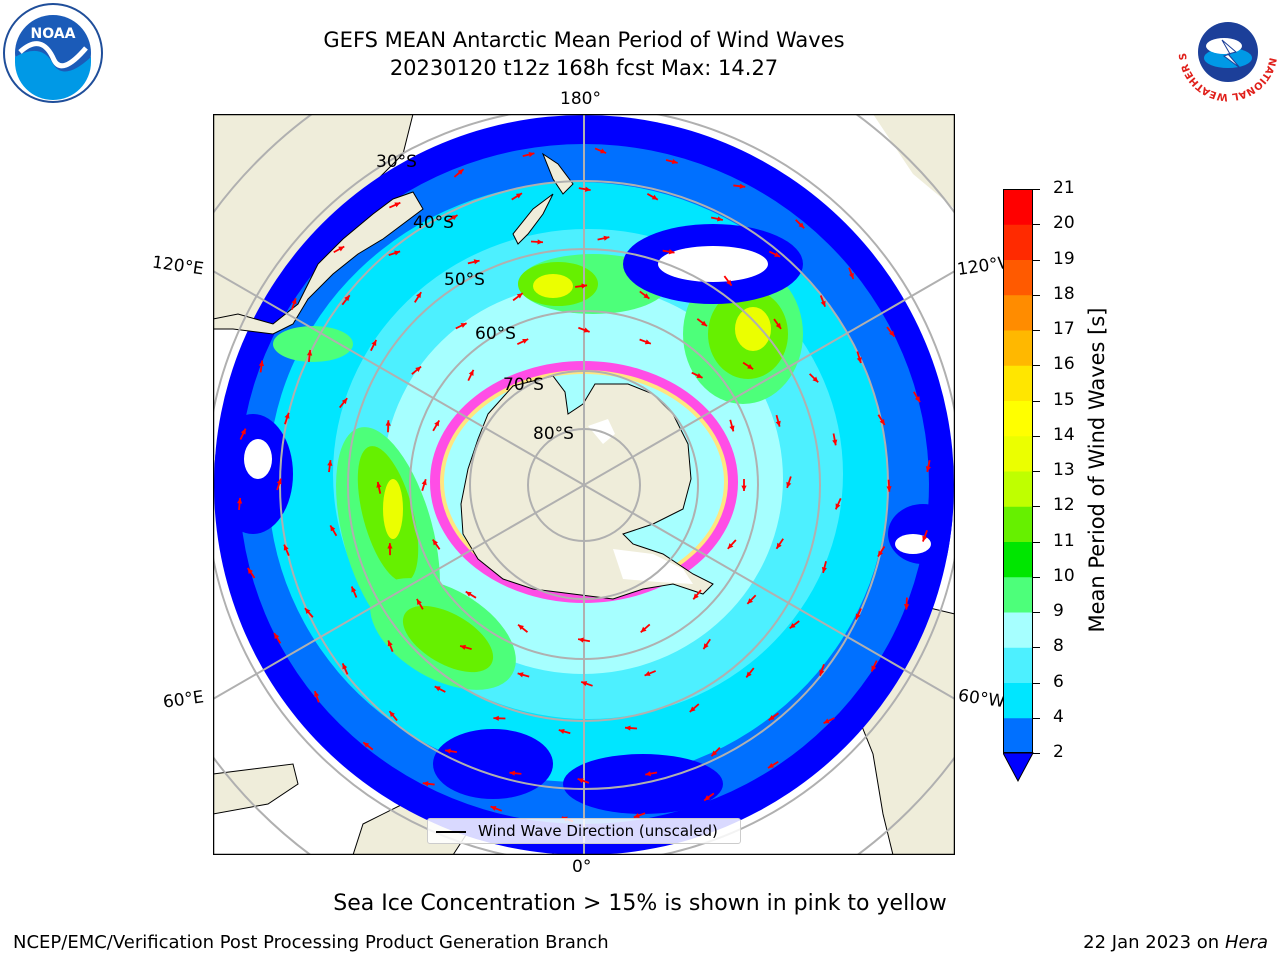 The width and height of the screenshot is (1280, 960). Describe the element at coordinates (1064, 575) in the screenshot. I see `colorbar-tick-label: 10` at that location.